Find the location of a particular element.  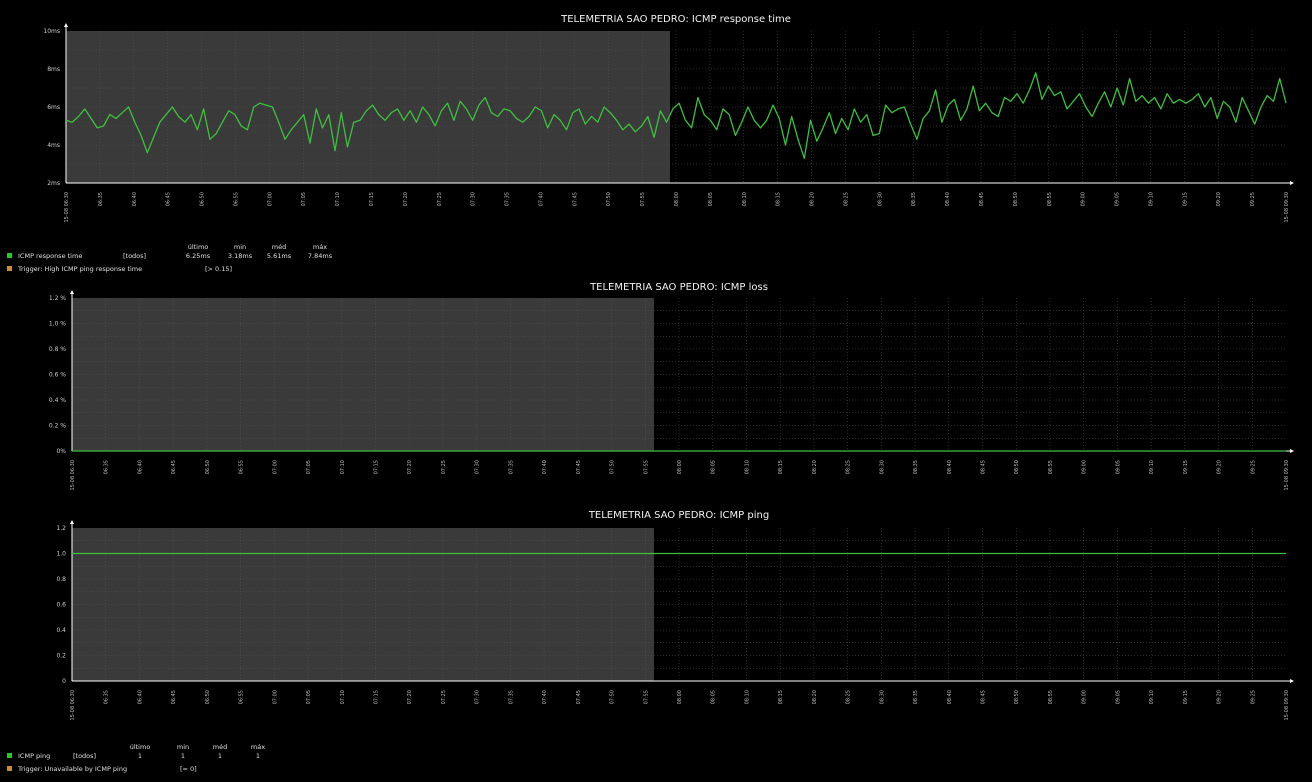

x-tick-label: 07:25 is located at coordinates (440, 199).